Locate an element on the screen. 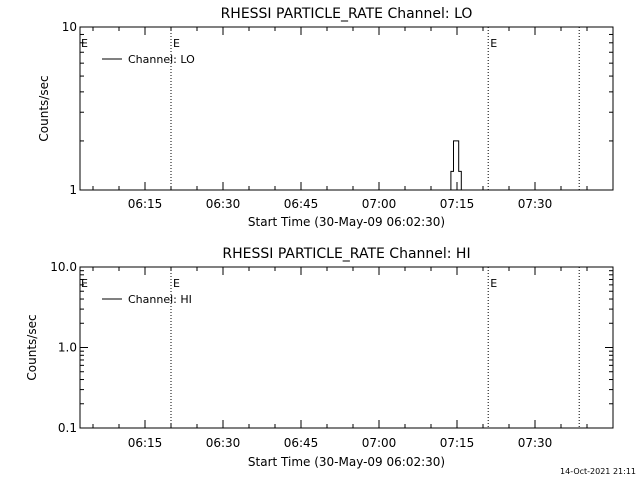  chart1-y-tick-label: 10 is located at coordinates (69, 27).